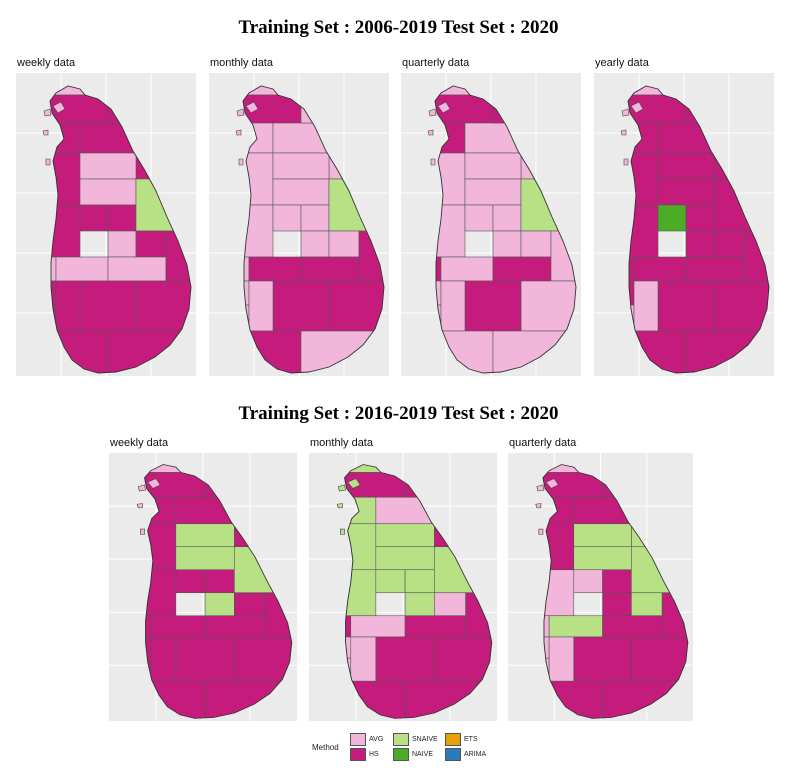 The width and height of the screenshot is (797, 770). What do you see at coordinates (622, 63) in the screenshot?
I see `panel-title: yearly data` at bounding box center [622, 63].